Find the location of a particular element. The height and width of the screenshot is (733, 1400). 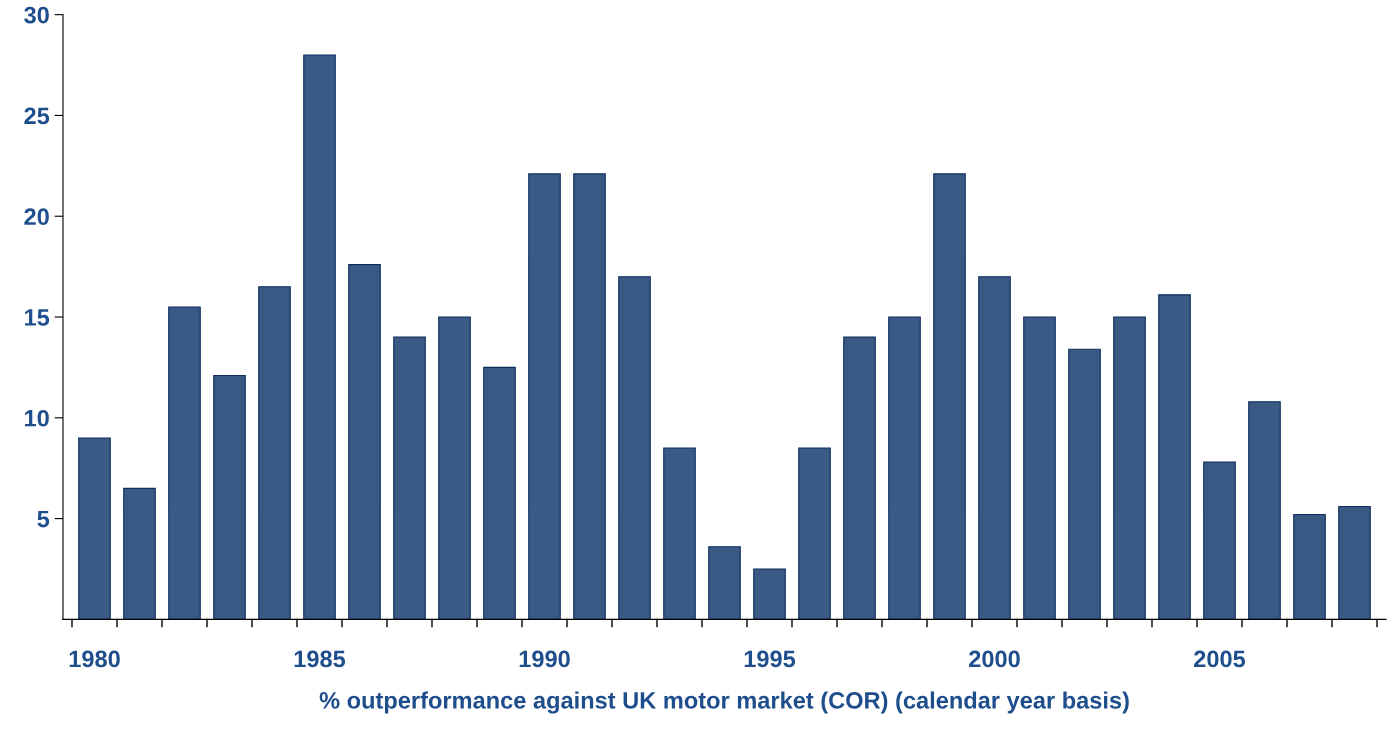

x-axis-title: % outperformance against UK motor market (COR) (calendar year basis) is located at coordinates (724, 702).